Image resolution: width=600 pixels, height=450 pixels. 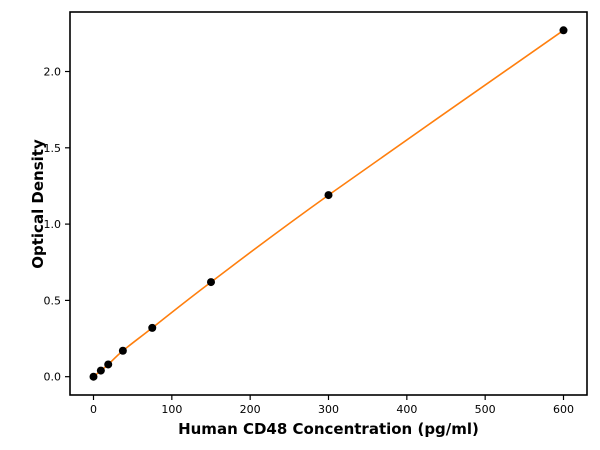 I want to click on x-tick-label: 100, so click(x=171, y=409).